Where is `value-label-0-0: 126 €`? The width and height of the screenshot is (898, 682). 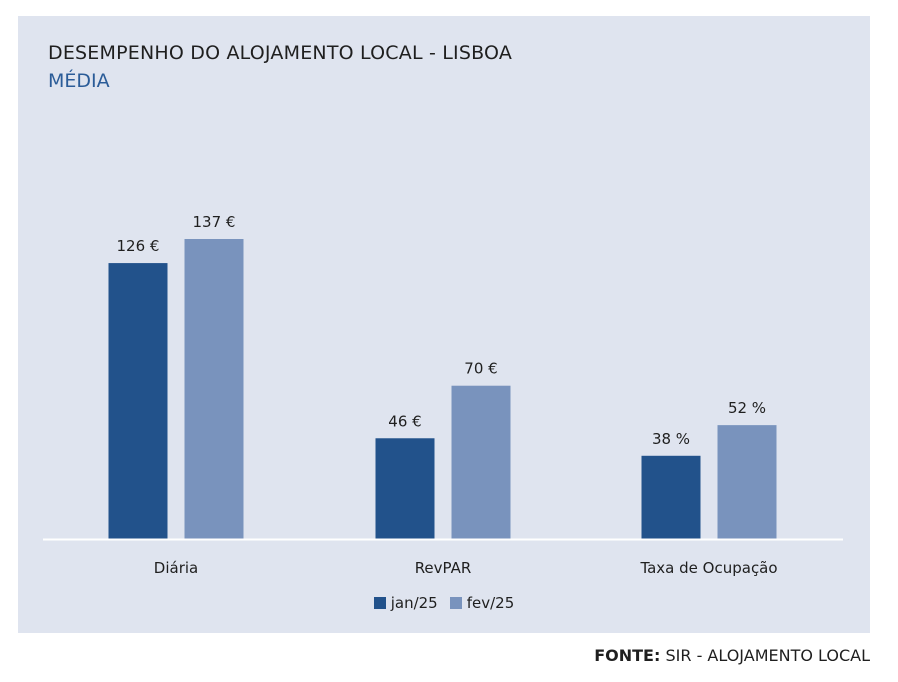
value-label-0-0: 126 € is located at coordinates (138, 246).